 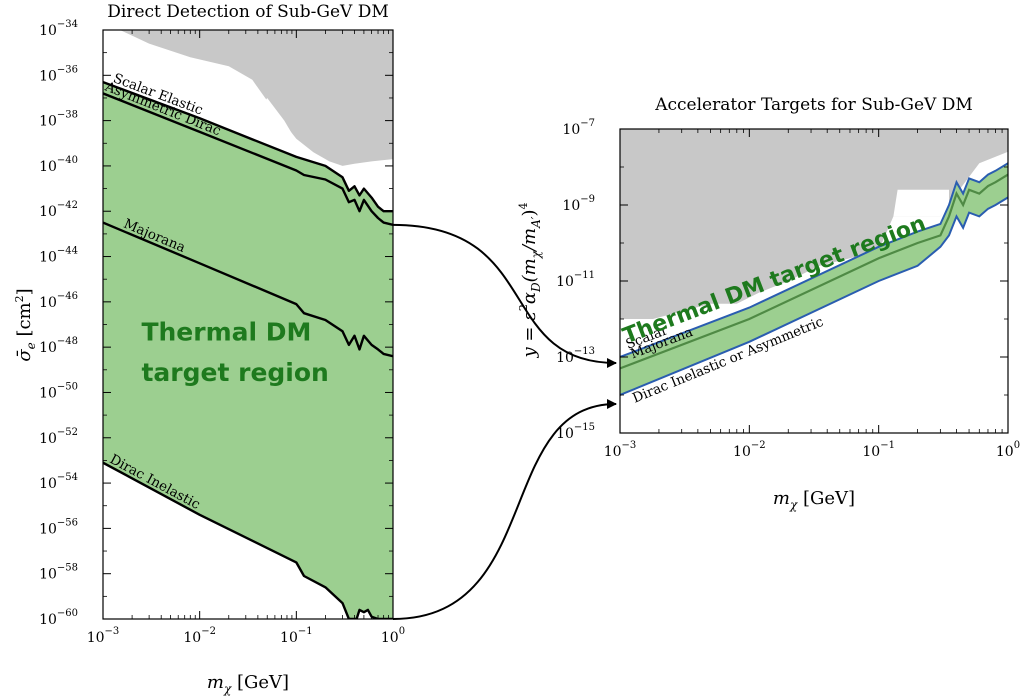 What do you see at coordinates (575, 280) in the screenshot?
I see `right-y-tick-label: 10⁻¹¹` at bounding box center [575, 280].